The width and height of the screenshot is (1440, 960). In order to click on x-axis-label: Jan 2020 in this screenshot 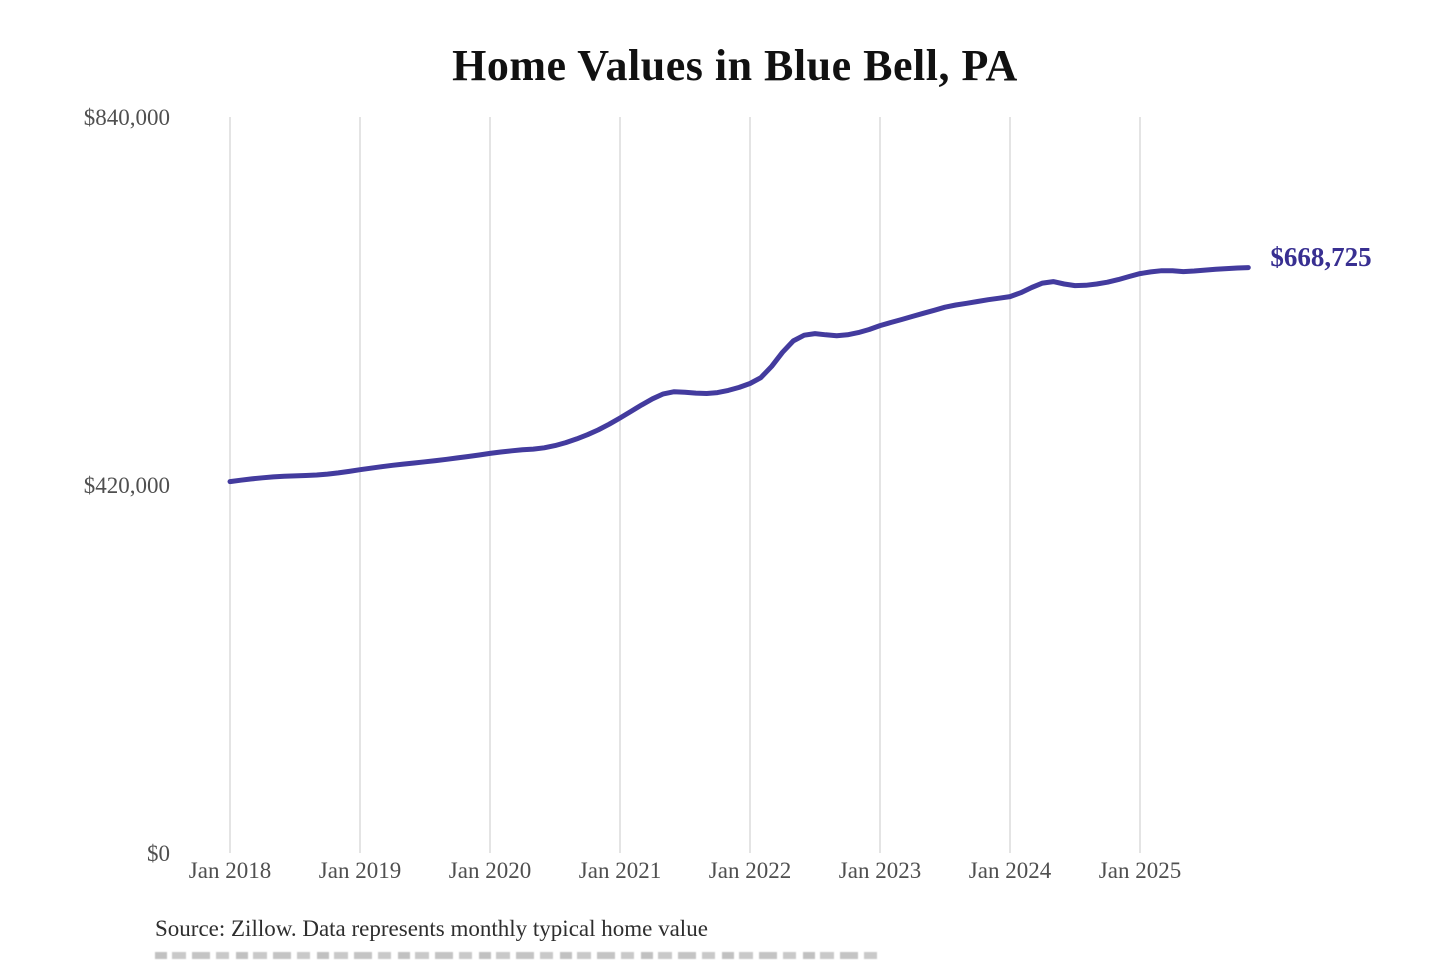, I will do `click(490, 870)`.